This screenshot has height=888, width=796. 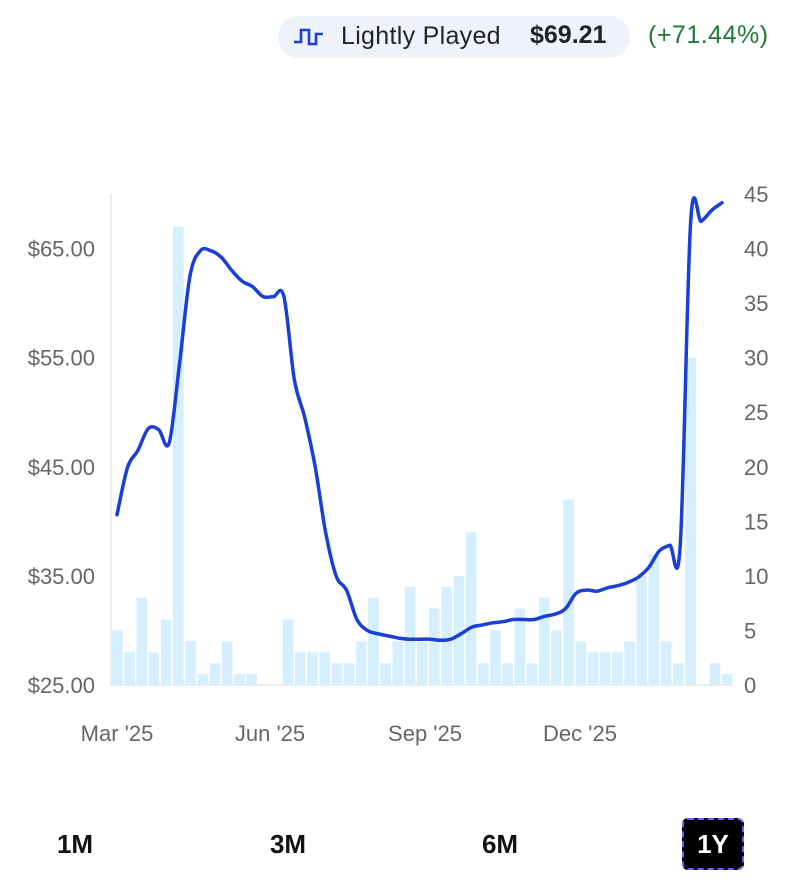 What do you see at coordinates (421, 36) in the screenshot?
I see `legend-series-label: Lightly Played` at bounding box center [421, 36].